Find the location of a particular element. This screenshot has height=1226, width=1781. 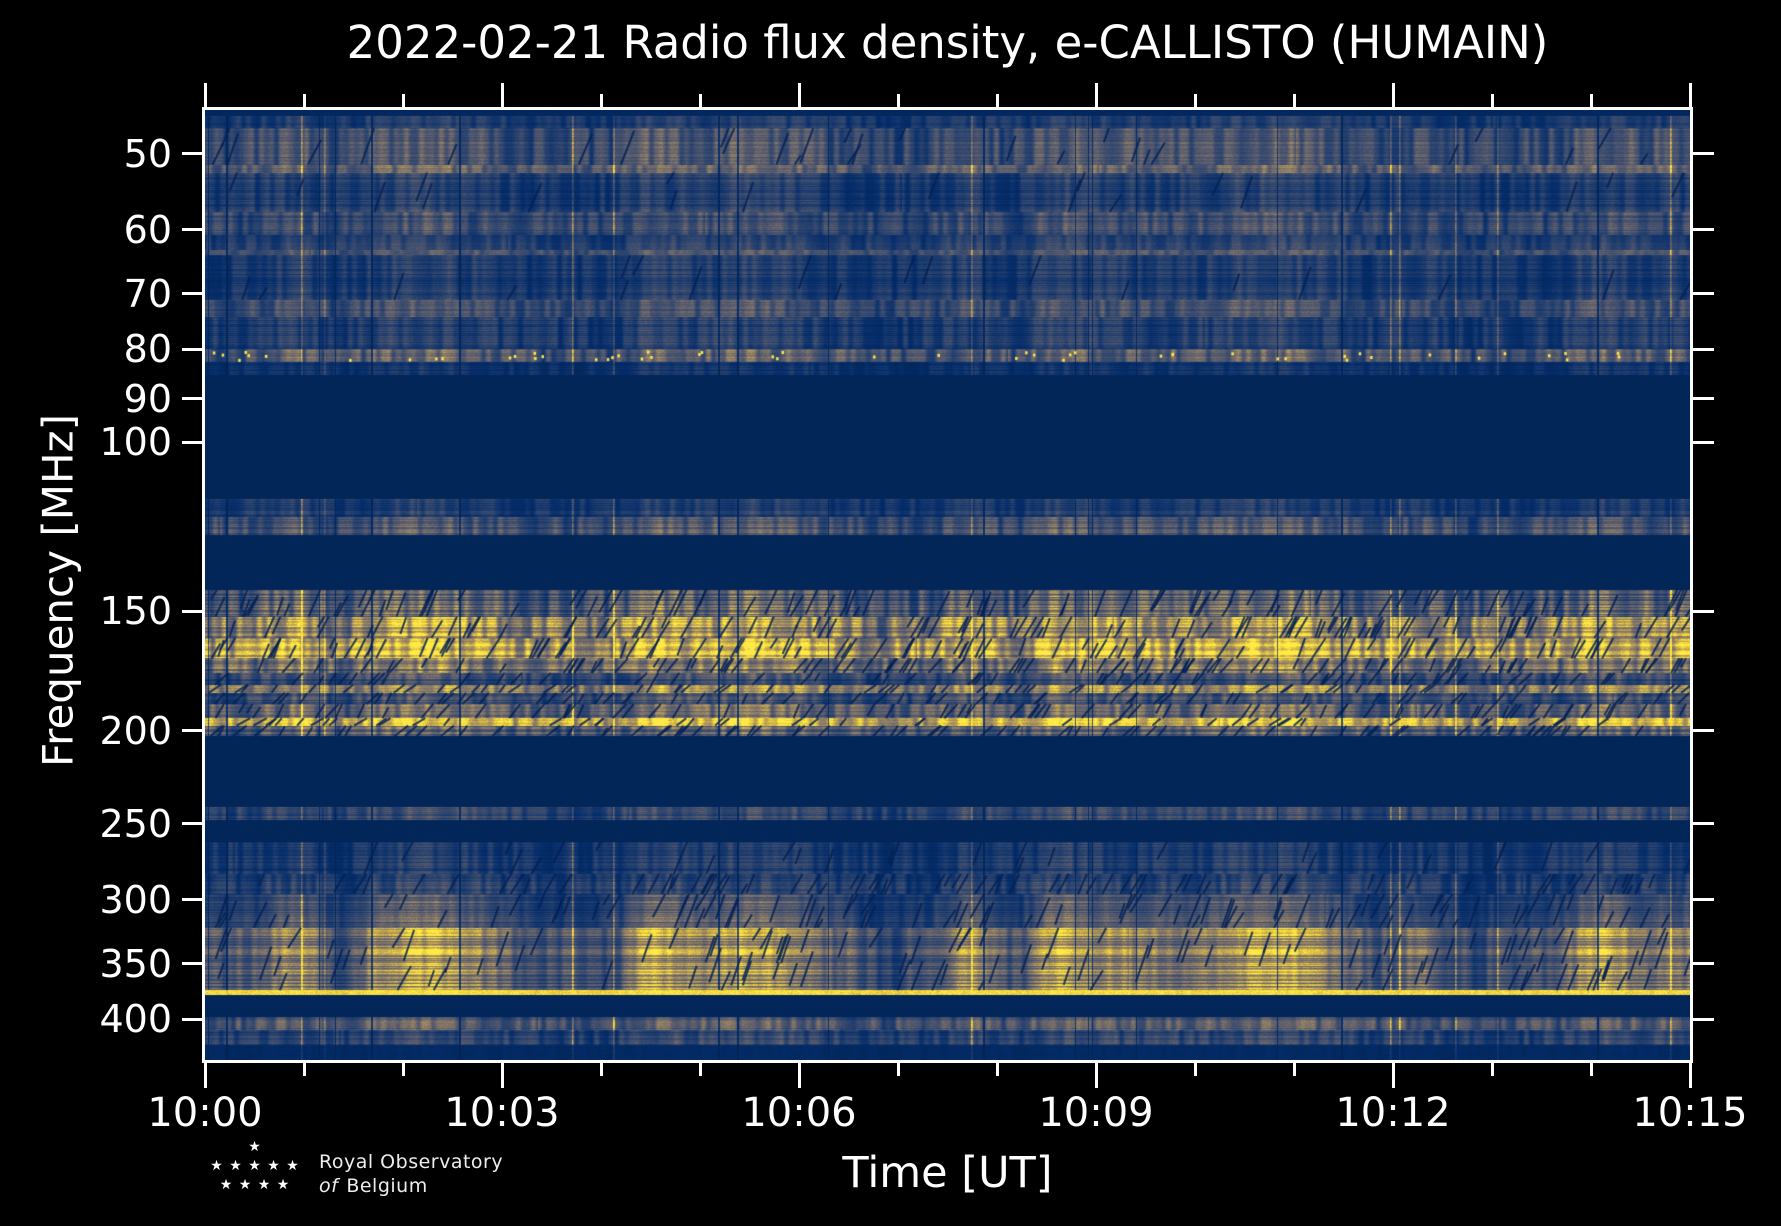

x-tick-label: 10:00 is located at coordinates (205, 1113).